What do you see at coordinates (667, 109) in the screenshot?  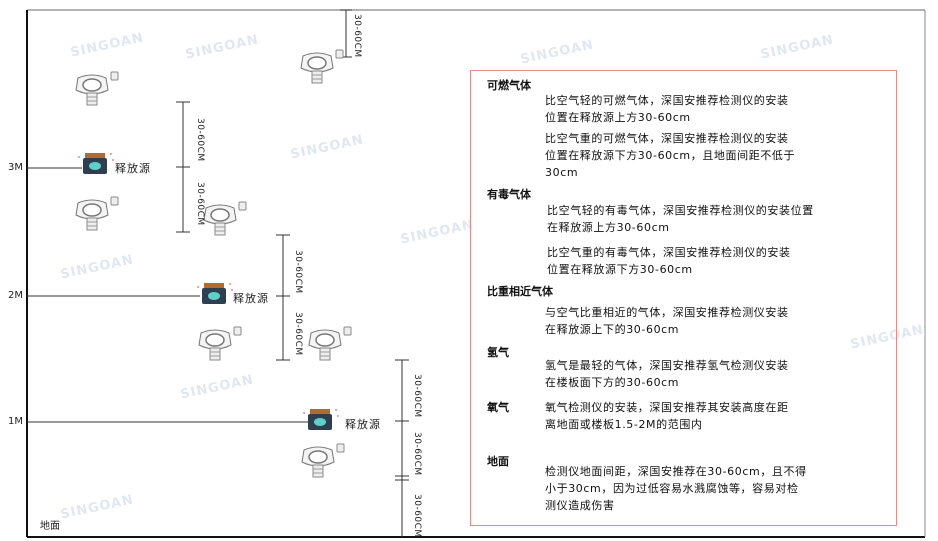 I see `guideline-text: 比空气轻的可燃气体，深国安推荐检测仪的安装 位置在释放源上方30-60cm` at bounding box center [667, 109].